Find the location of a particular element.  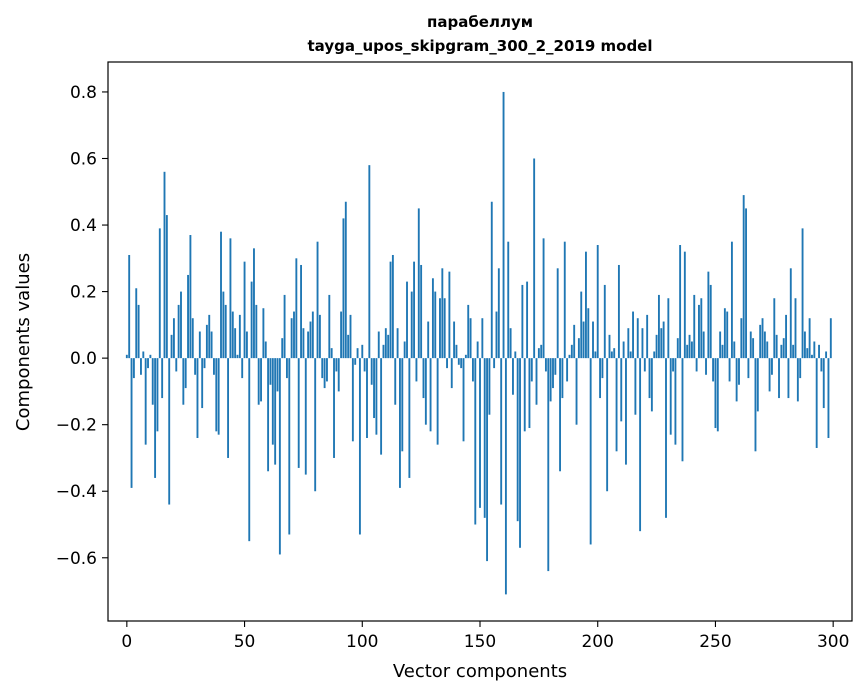

y-tick-label: 0.4 is located at coordinates (83, 226).